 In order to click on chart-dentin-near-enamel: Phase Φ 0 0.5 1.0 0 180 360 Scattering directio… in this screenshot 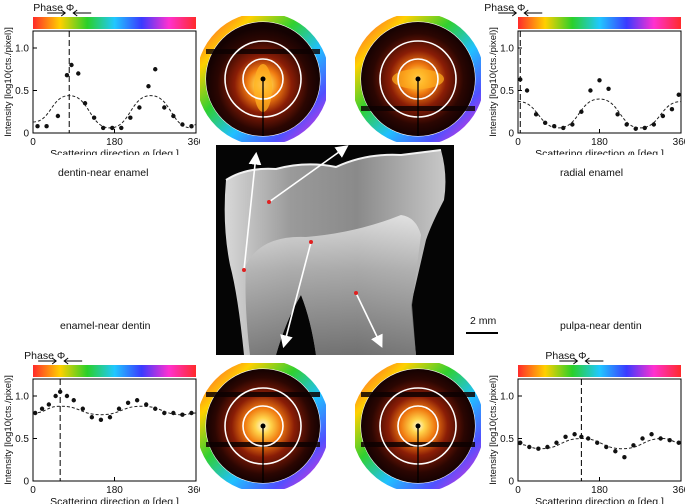, I will do `click(101, 78)`.